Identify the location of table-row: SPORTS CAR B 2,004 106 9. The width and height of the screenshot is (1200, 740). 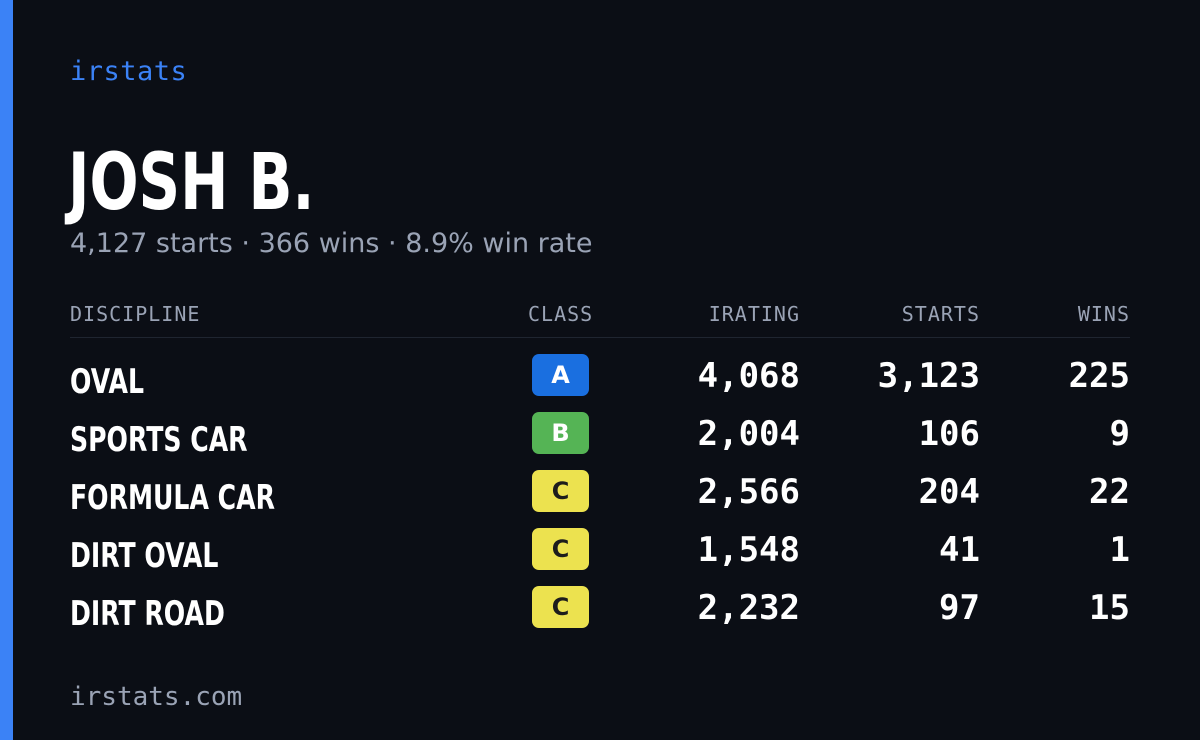
(600, 441).